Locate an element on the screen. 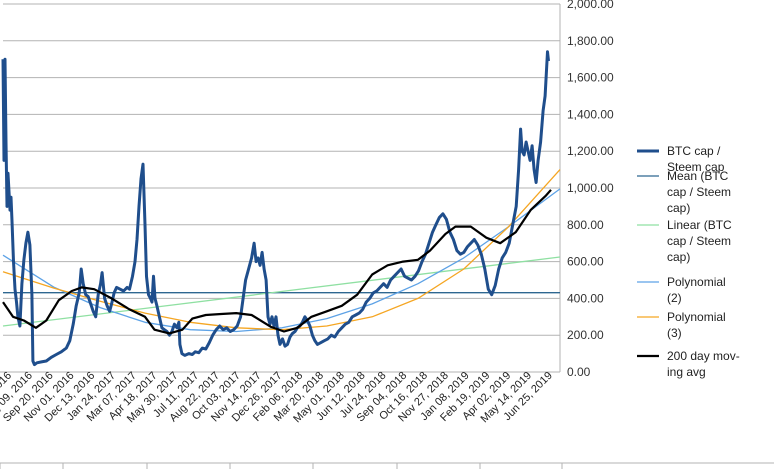 The image size is (774, 469). y-tick-label: 800.00 is located at coordinates (585, 225).